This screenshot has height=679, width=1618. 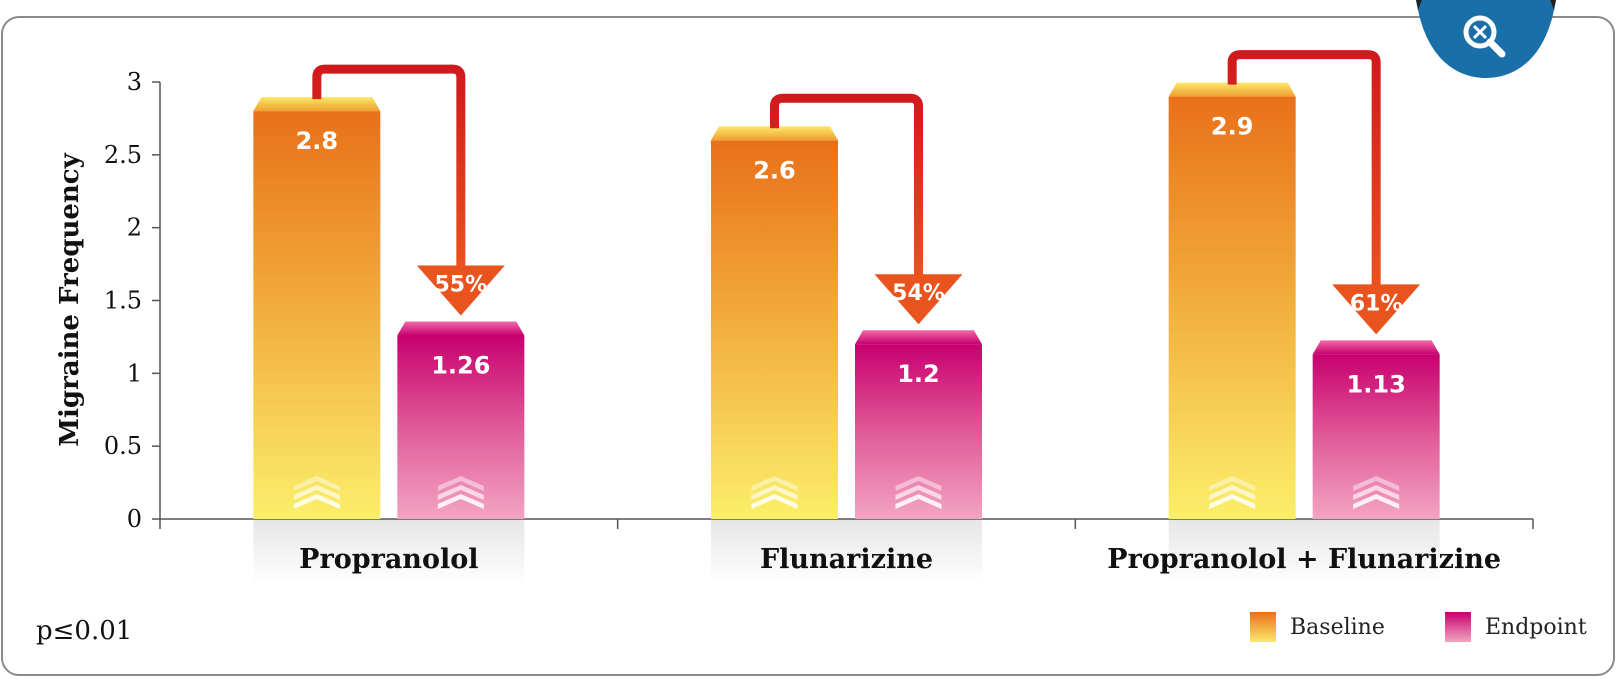 What do you see at coordinates (123, 446) in the screenshot?
I see `y-tick-label: 0.5` at bounding box center [123, 446].